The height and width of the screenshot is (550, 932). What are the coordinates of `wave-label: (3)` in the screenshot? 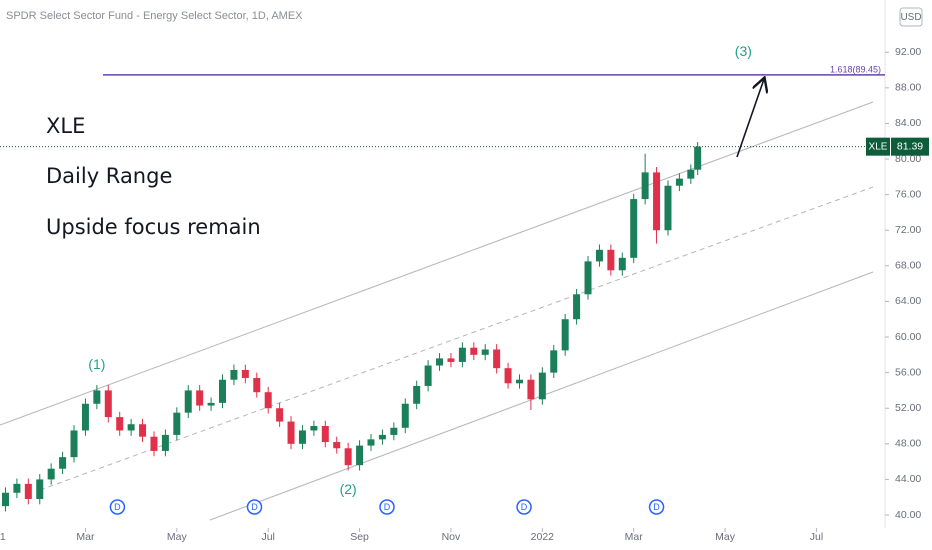 It's located at (743, 51).